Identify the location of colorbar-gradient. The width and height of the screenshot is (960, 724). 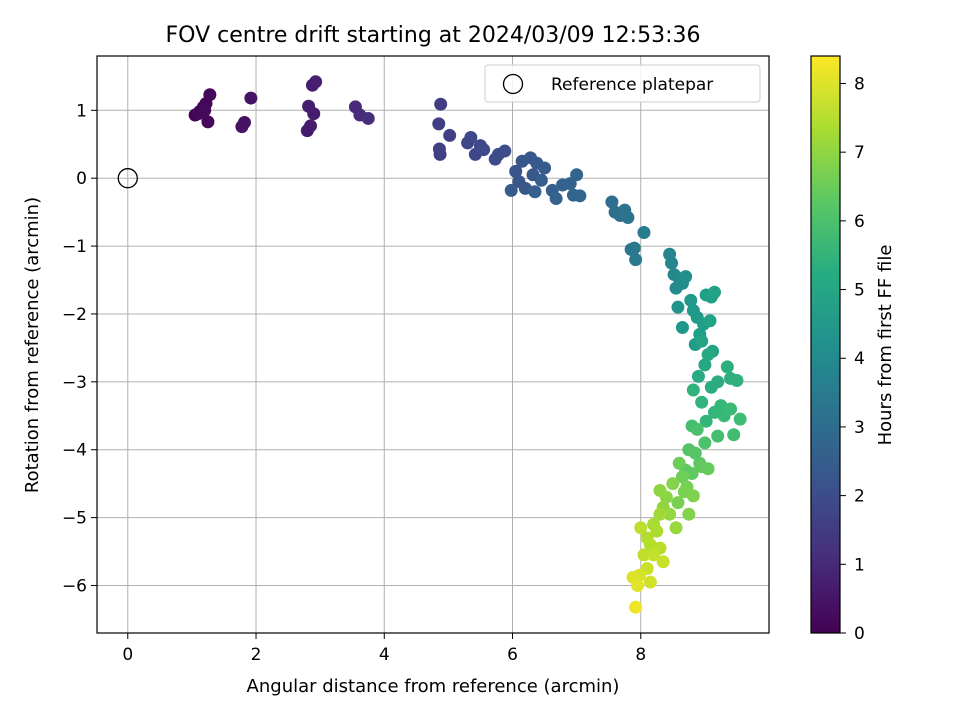
(825, 344).